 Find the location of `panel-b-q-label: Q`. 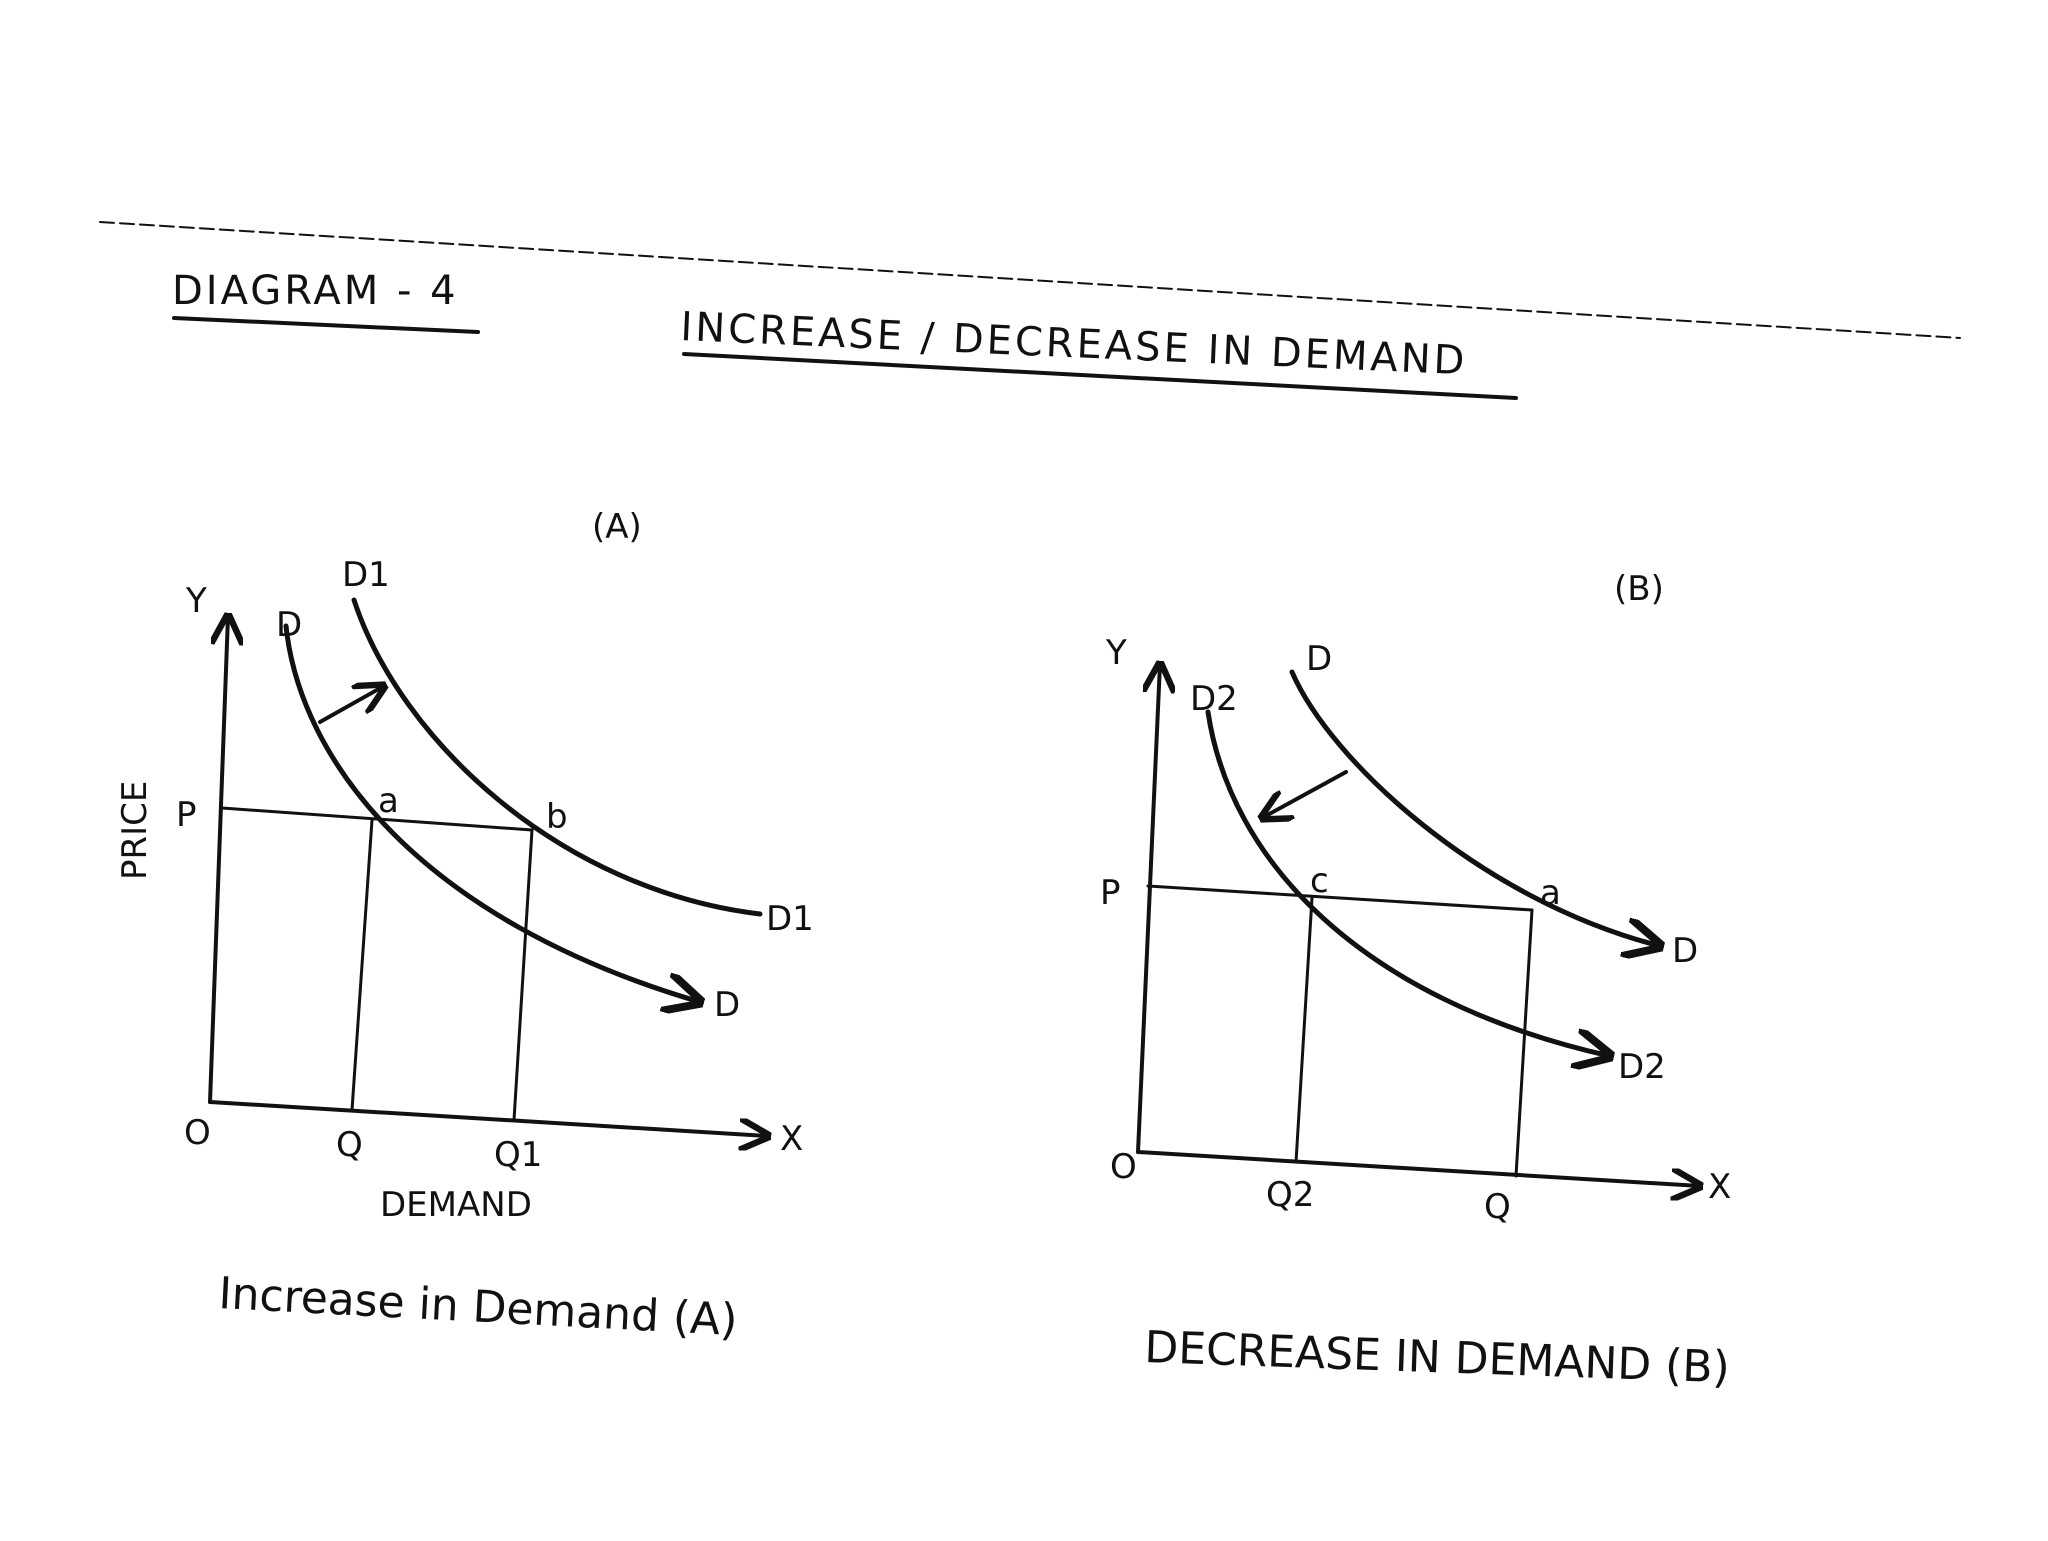

panel-b-q-label: Q is located at coordinates (1497, 1207).